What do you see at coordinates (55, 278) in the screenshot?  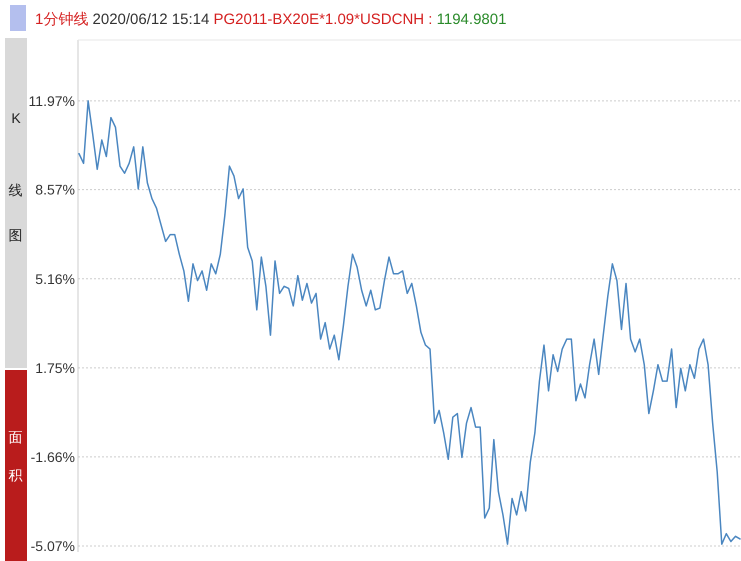 I see `y-tick-label: 5.16%` at bounding box center [55, 278].